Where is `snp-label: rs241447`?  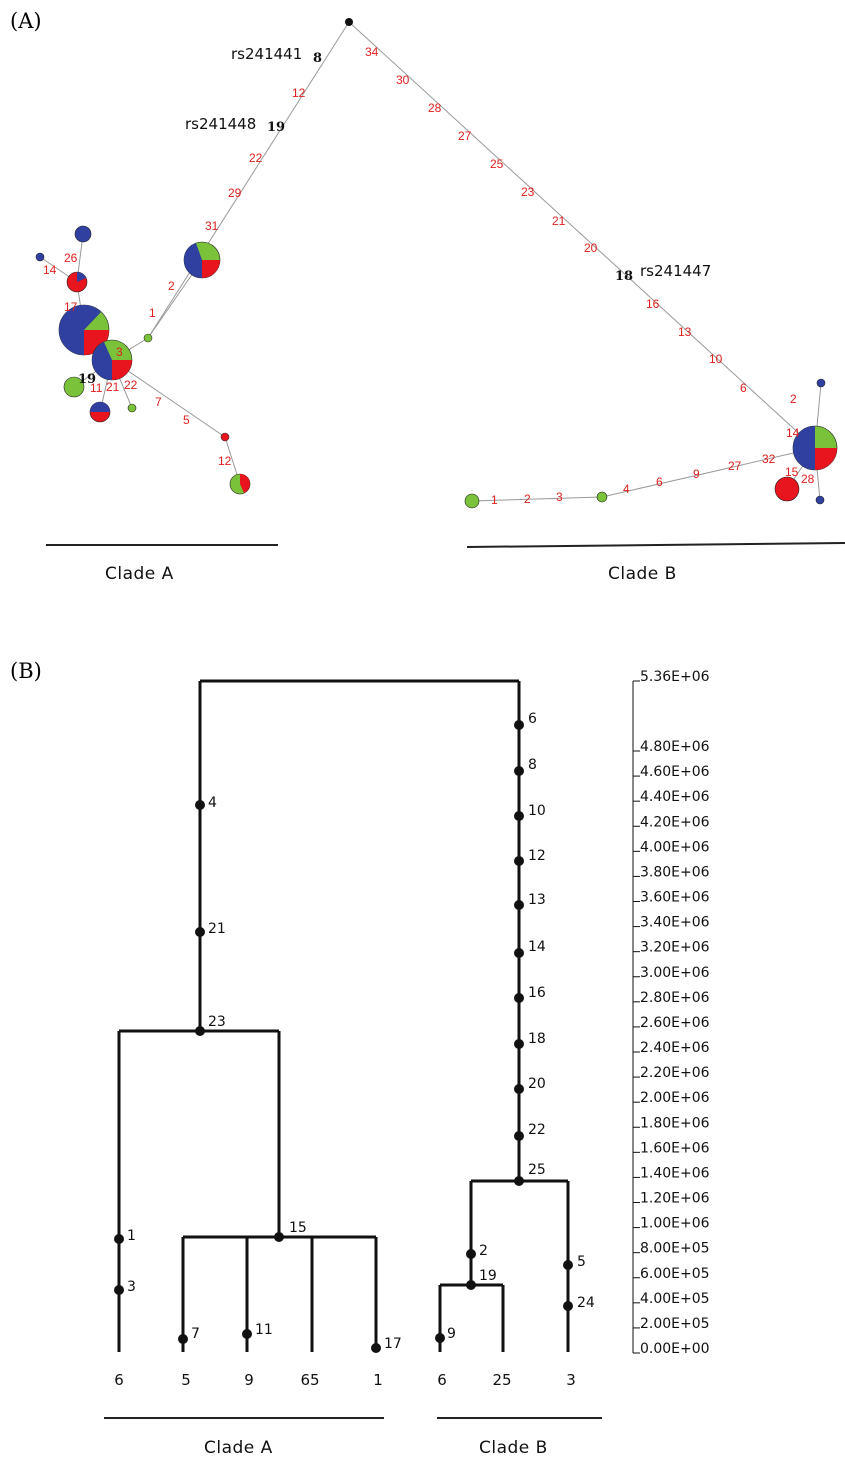
snp-label: rs241447 is located at coordinates (675, 271).